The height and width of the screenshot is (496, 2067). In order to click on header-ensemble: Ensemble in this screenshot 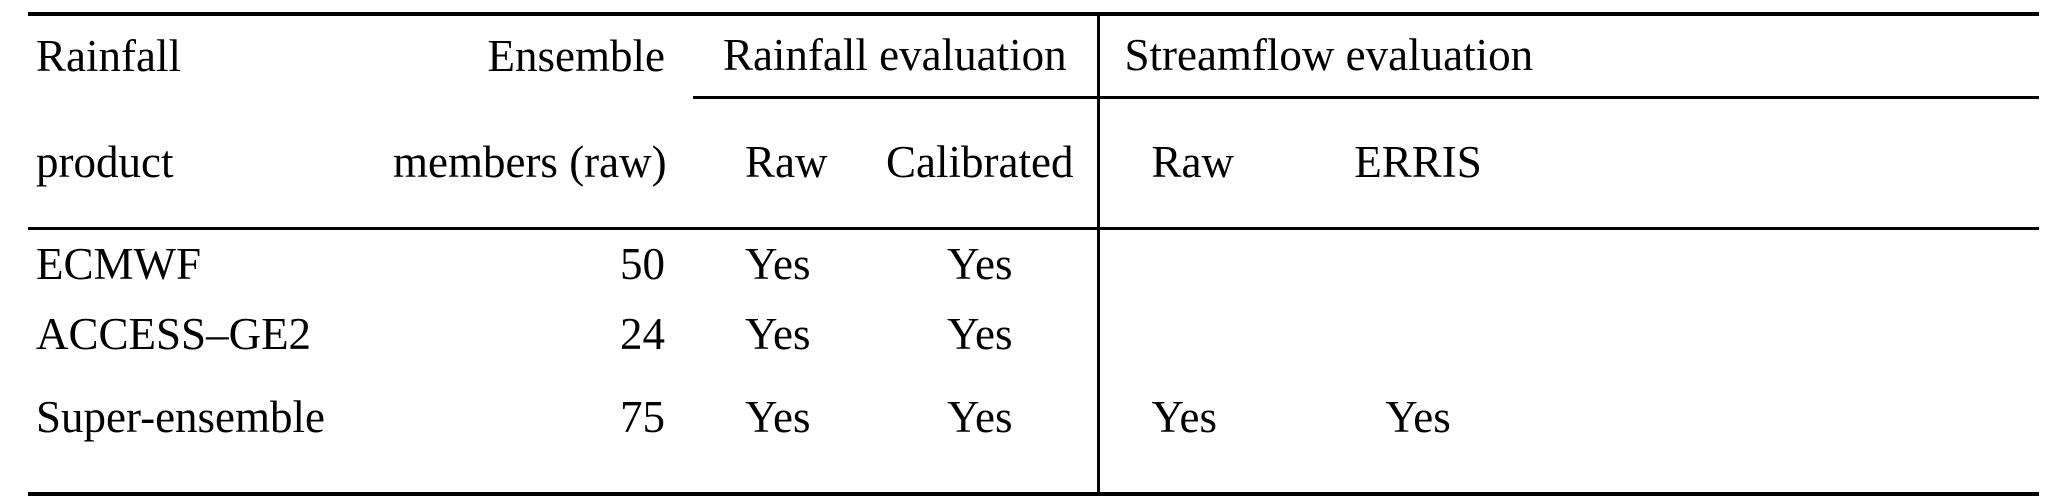, I will do `click(576, 56)`.